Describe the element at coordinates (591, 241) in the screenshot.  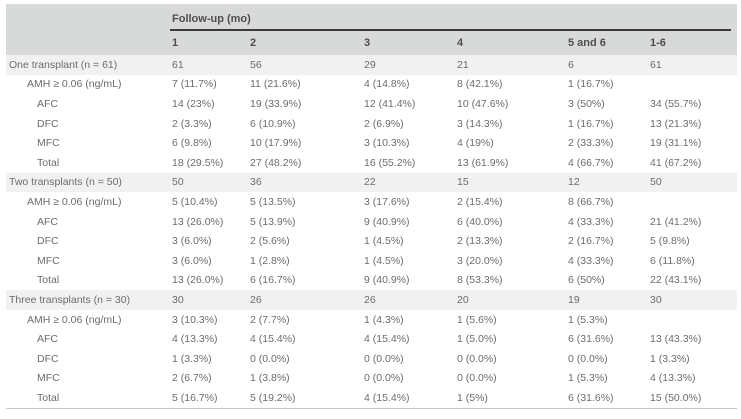
I see `value-cell: 2 (16.7%)` at that location.